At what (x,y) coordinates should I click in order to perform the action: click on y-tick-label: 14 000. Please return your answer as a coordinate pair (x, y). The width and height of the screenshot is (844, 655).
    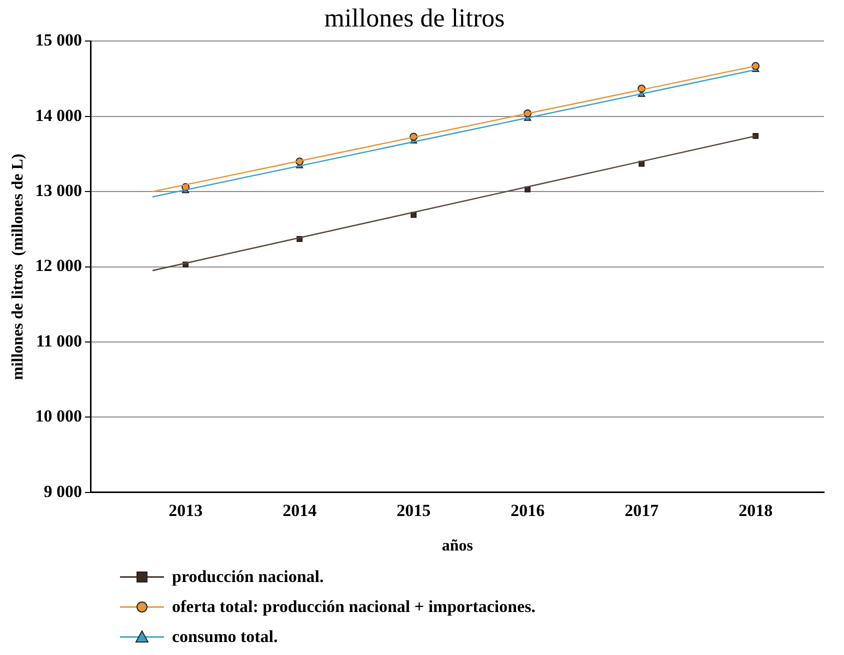
    Looking at the image, I should click on (58, 115).